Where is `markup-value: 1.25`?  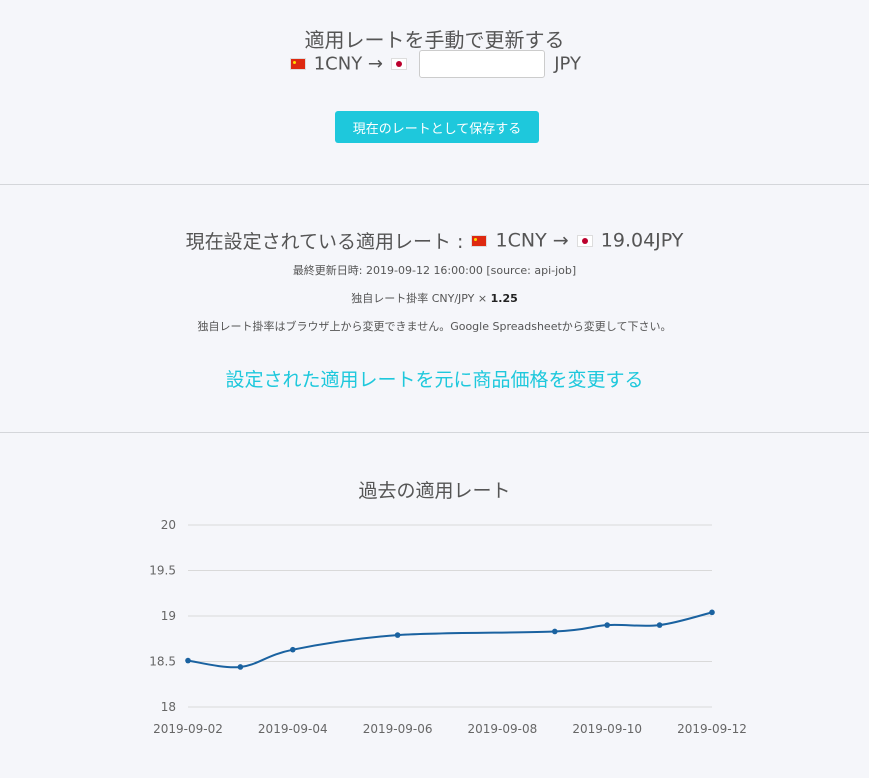 markup-value: 1.25 is located at coordinates (504, 298).